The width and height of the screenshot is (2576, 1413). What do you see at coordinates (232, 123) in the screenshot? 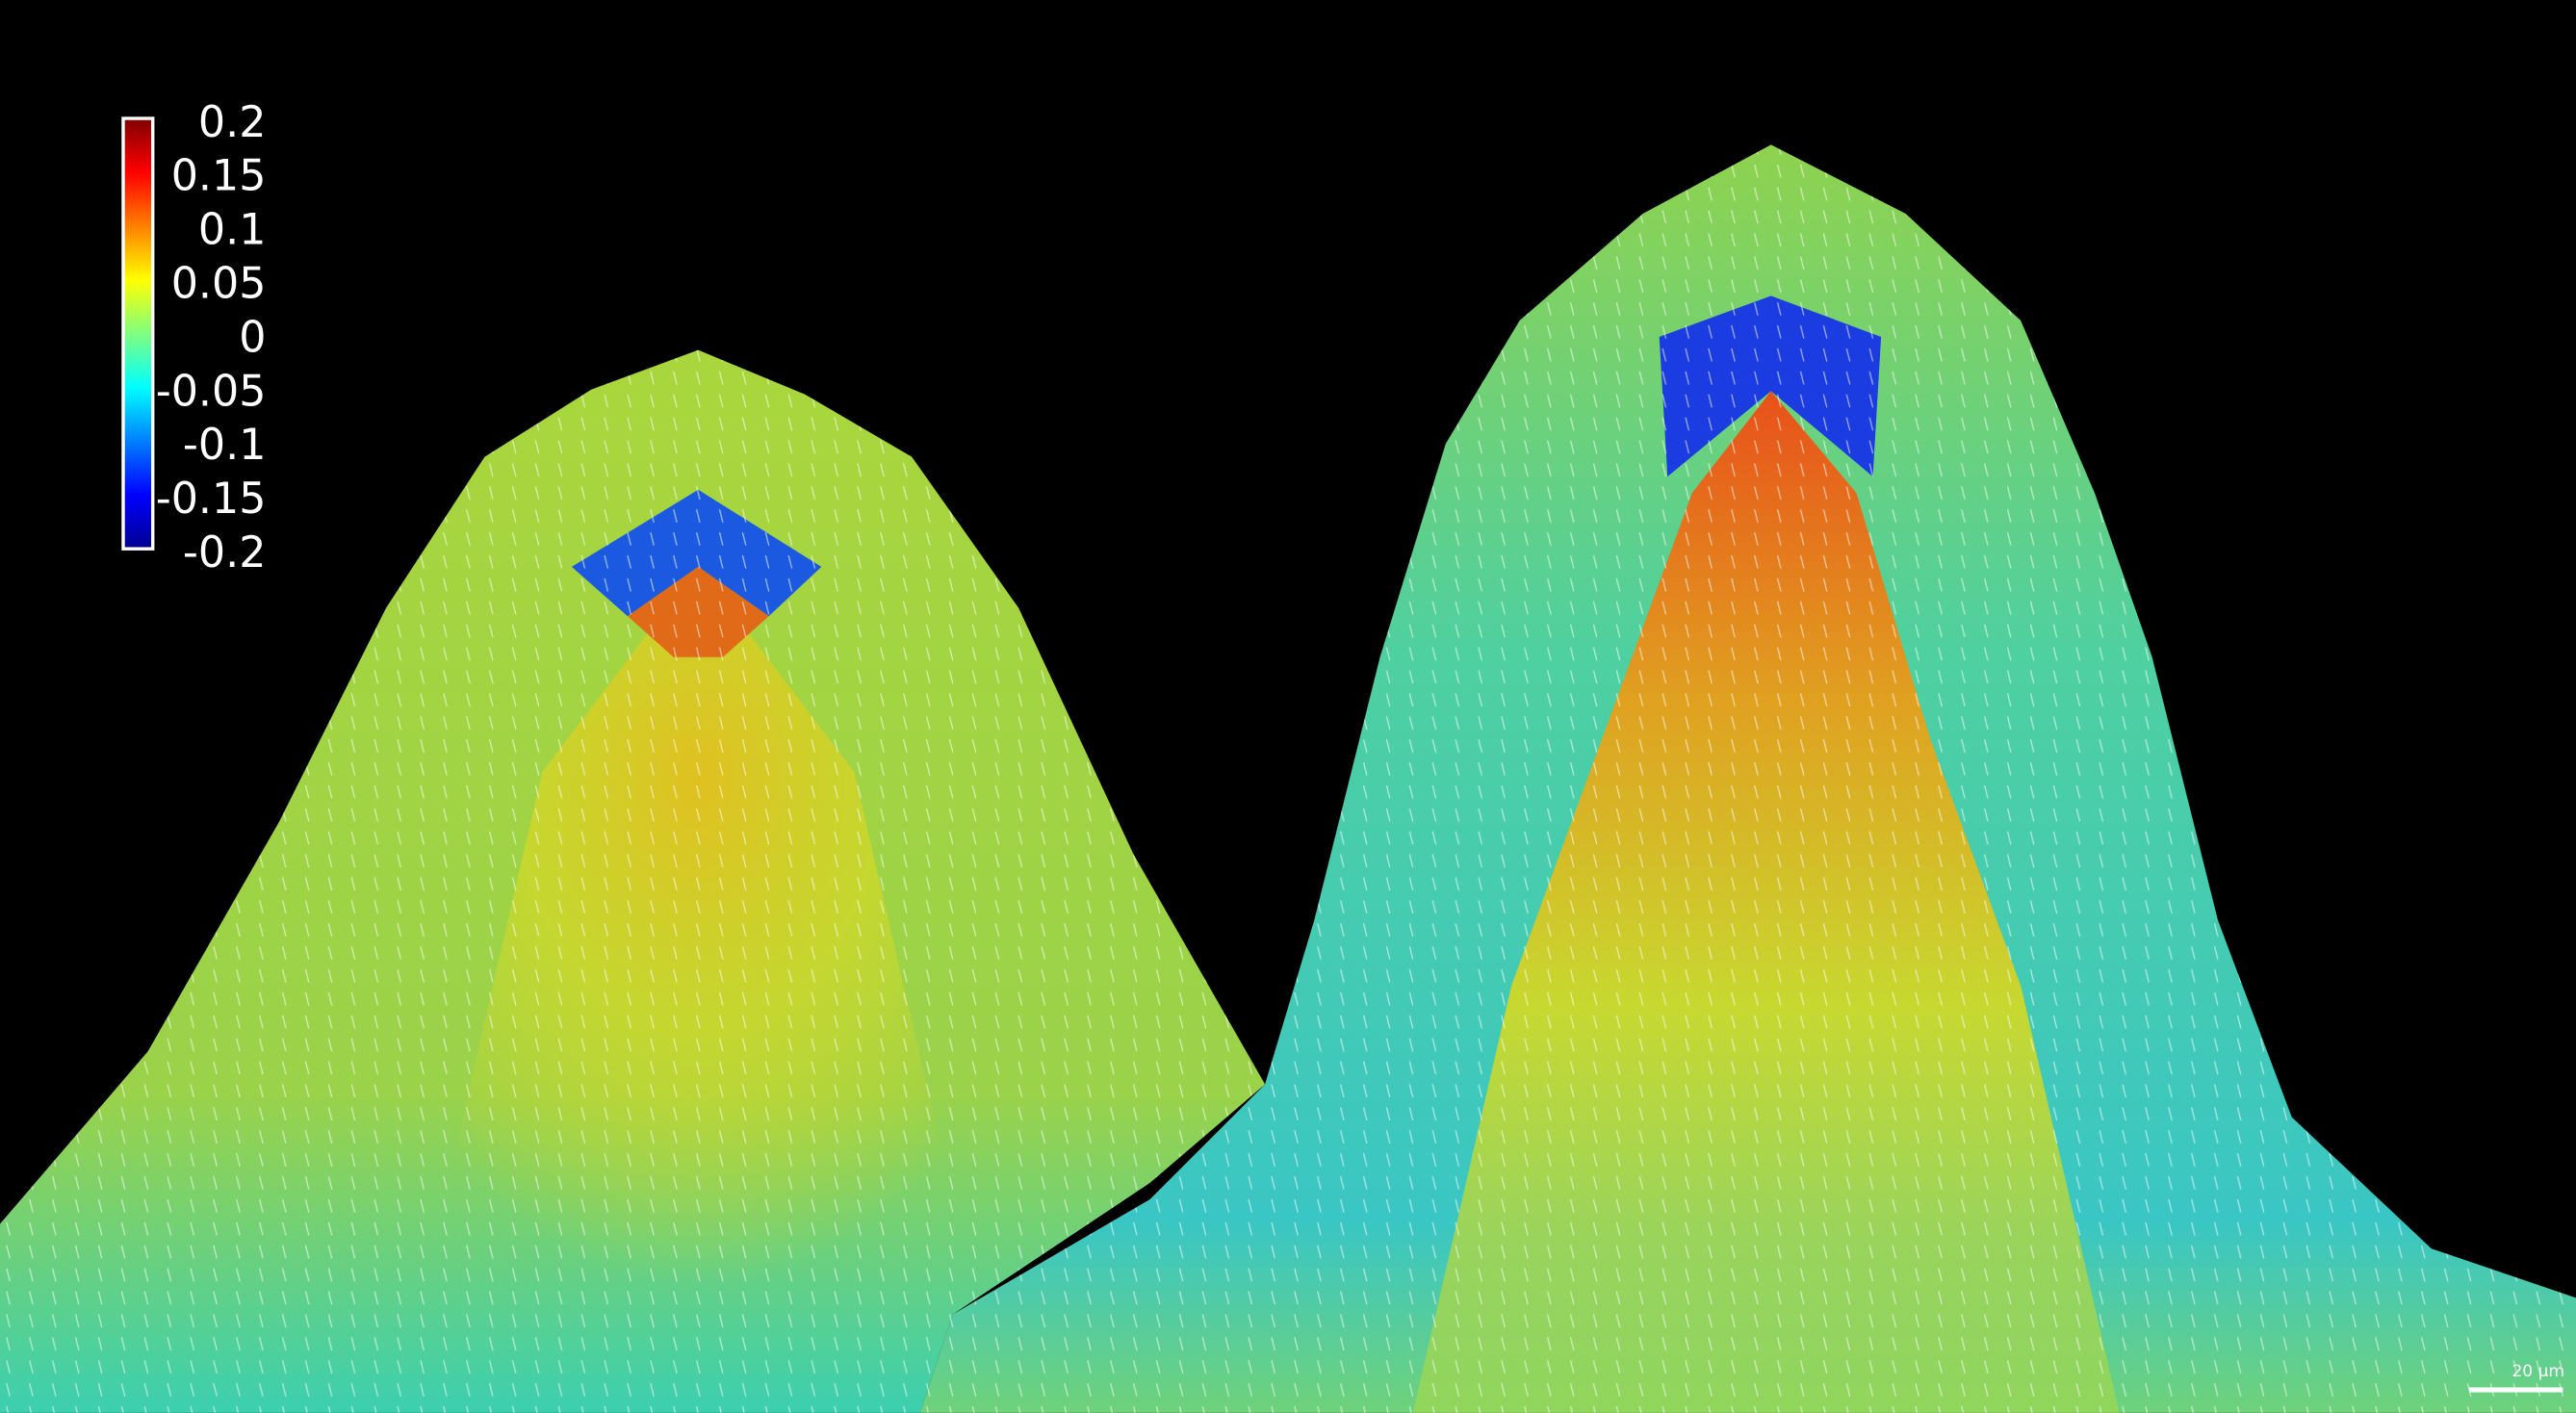
I see `colorbar-tick-label: 0.2` at bounding box center [232, 123].